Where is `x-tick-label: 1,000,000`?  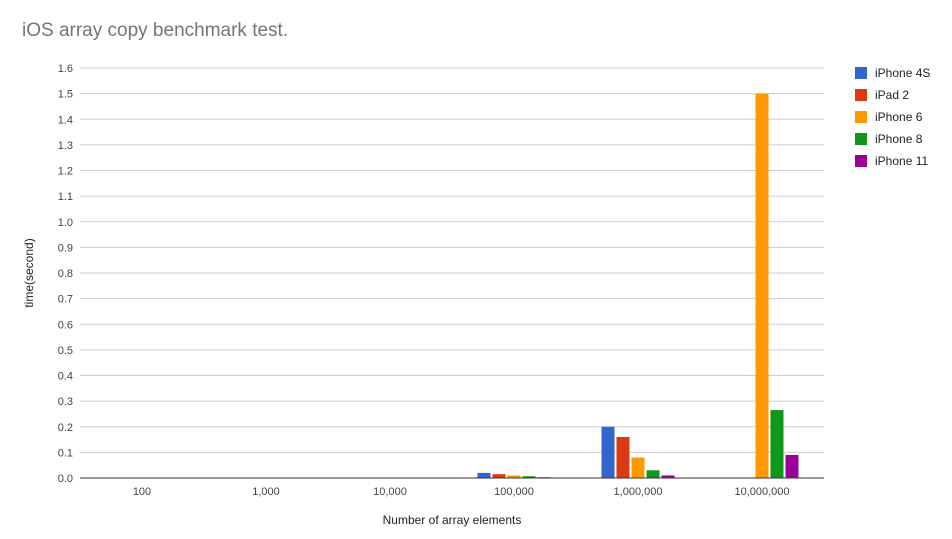
x-tick-label: 1,000,000 is located at coordinates (638, 492).